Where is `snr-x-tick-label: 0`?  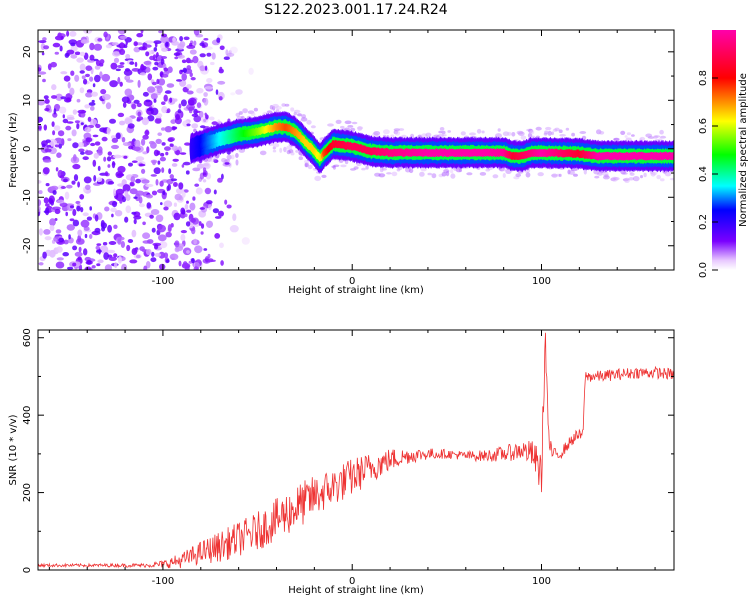 snr-x-tick-label: 0 is located at coordinates (352, 581).